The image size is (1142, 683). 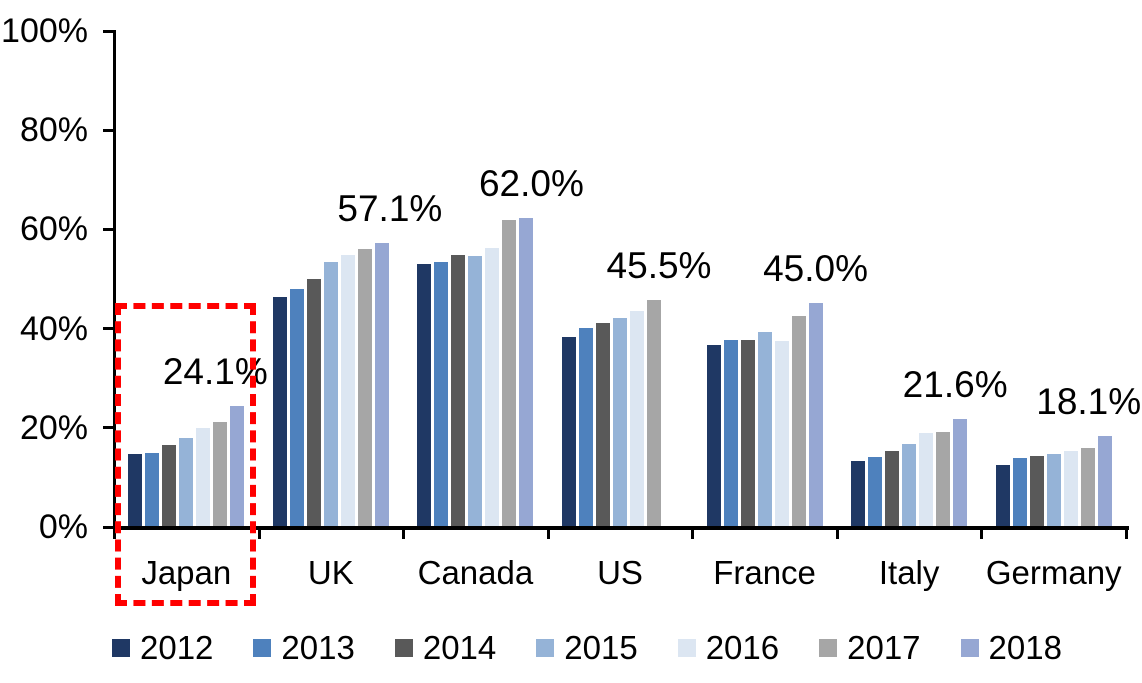 I want to click on legend: 2012 2013 2014 2015 2016 2017 2018, so click(x=587, y=648).